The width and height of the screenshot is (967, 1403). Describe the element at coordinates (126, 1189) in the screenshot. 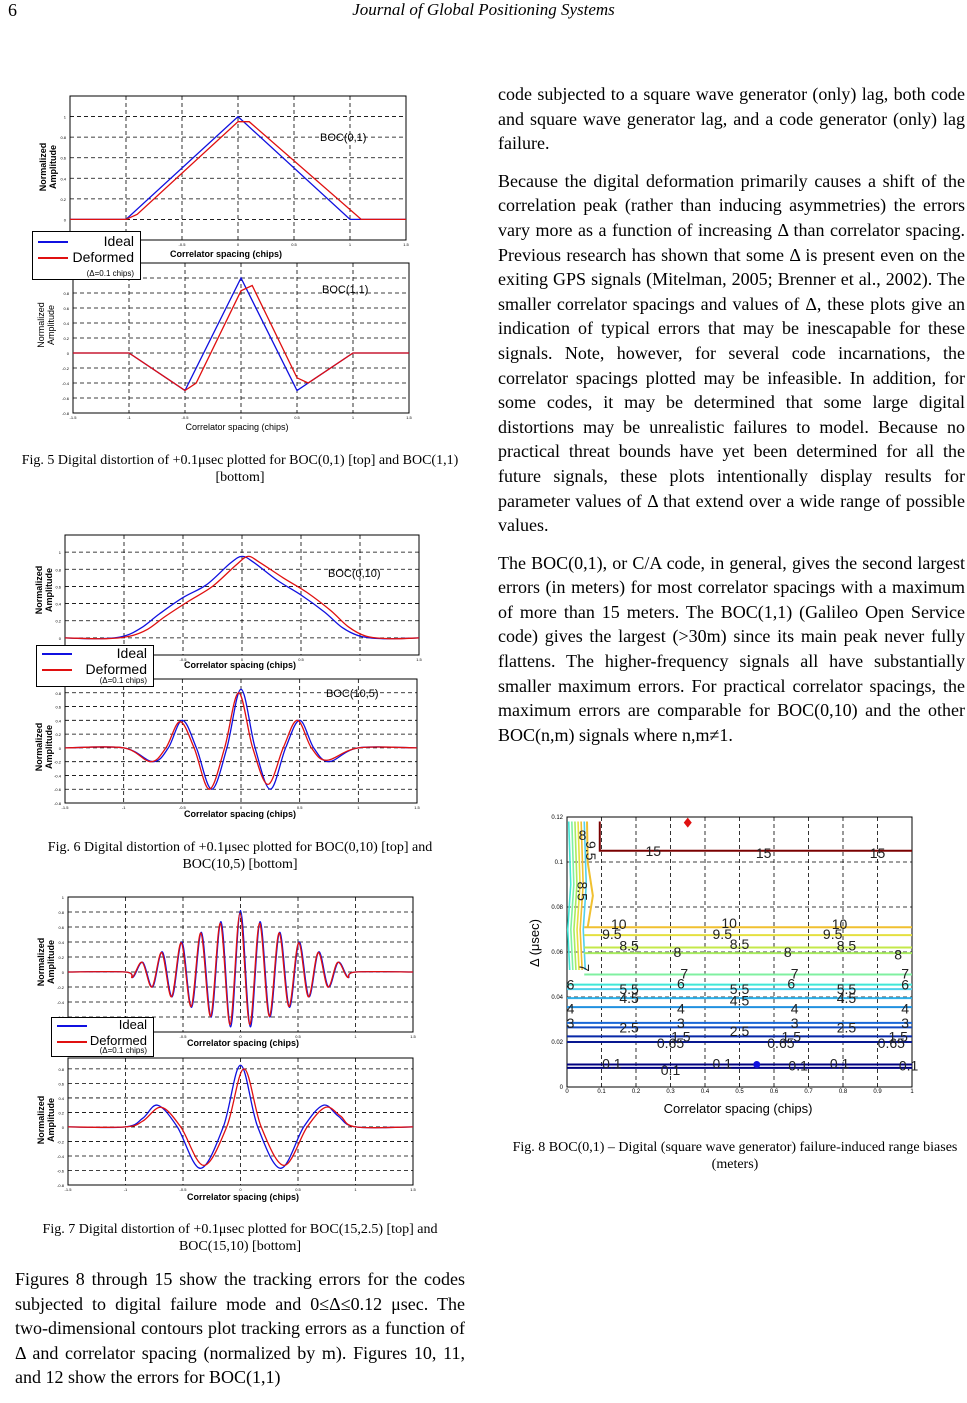

I see `x-tick-label: -1` at that location.